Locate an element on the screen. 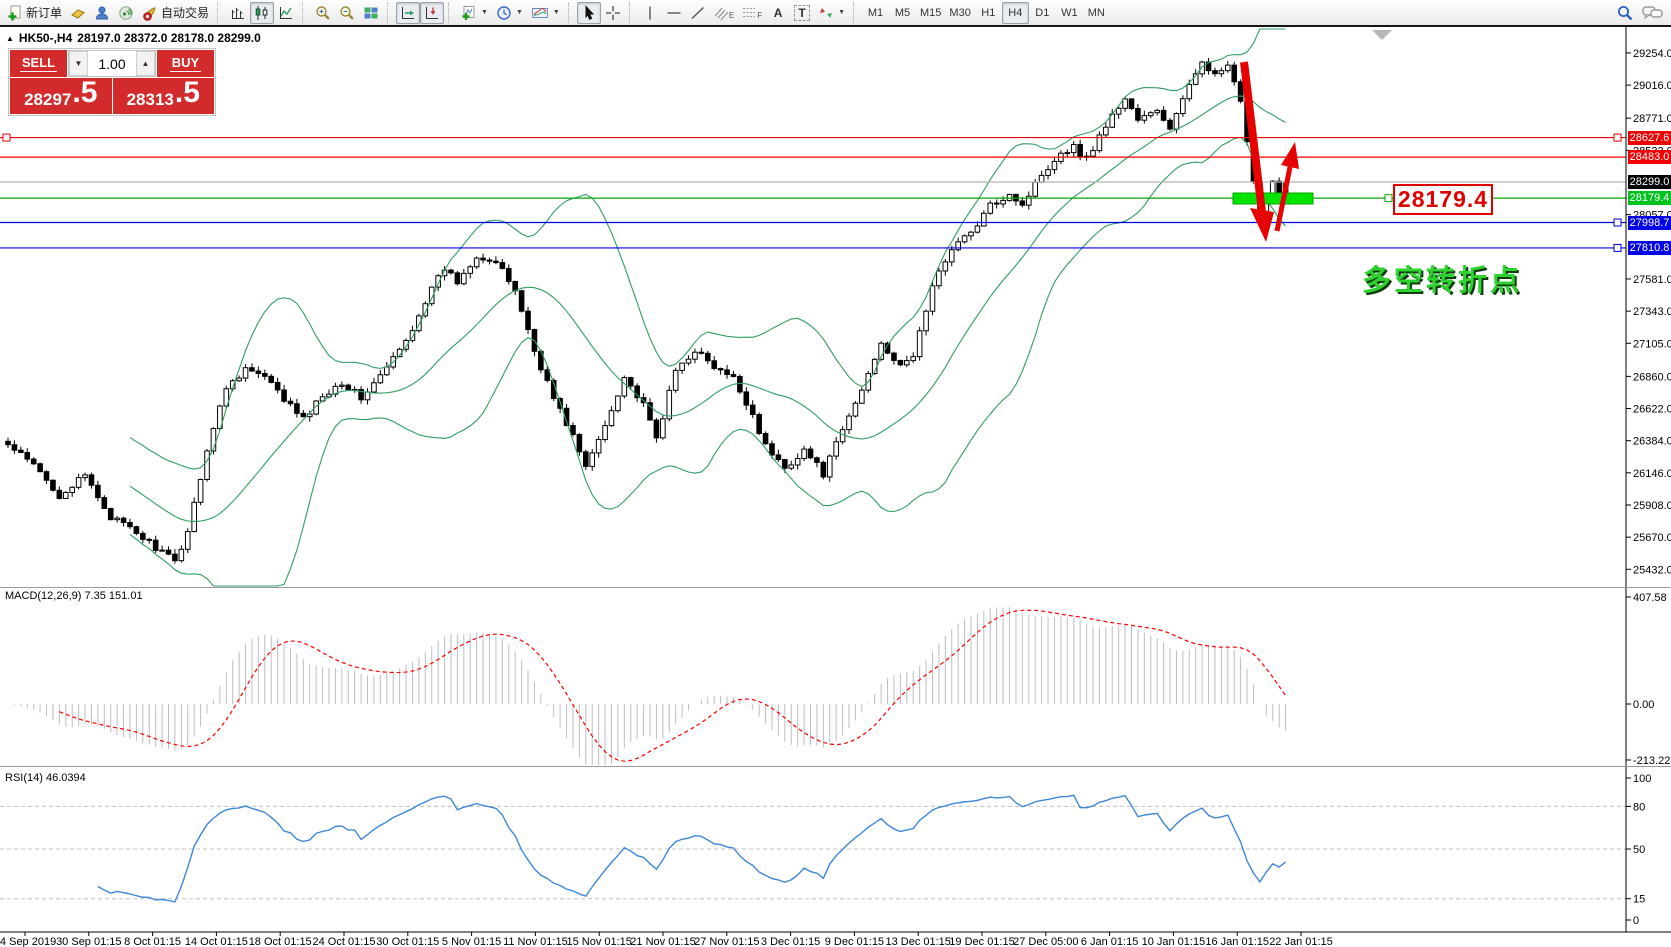 The height and width of the screenshot is (947, 1671). buy-button: BUY is located at coordinates (185, 63).